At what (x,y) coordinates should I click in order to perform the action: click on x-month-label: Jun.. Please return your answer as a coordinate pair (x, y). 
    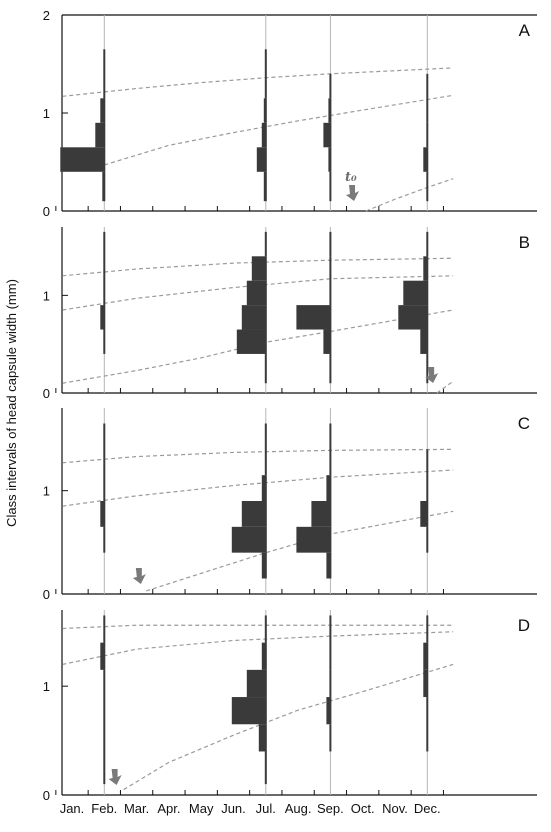
    Looking at the image, I should click on (233, 808).